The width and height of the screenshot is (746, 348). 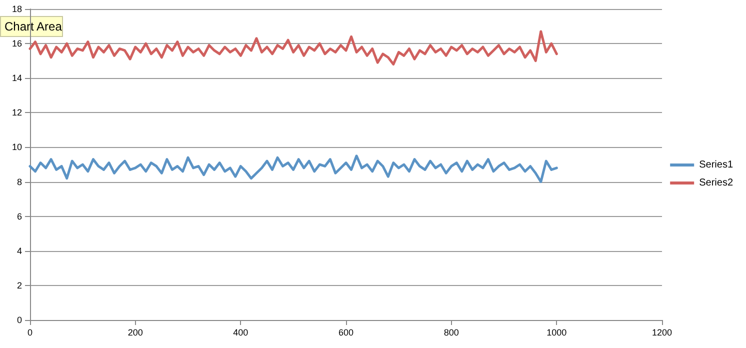 What do you see at coordinates (17, 78) in the screenshot?
I see `y-tick-label: 14` at bounding box center [17, 78].